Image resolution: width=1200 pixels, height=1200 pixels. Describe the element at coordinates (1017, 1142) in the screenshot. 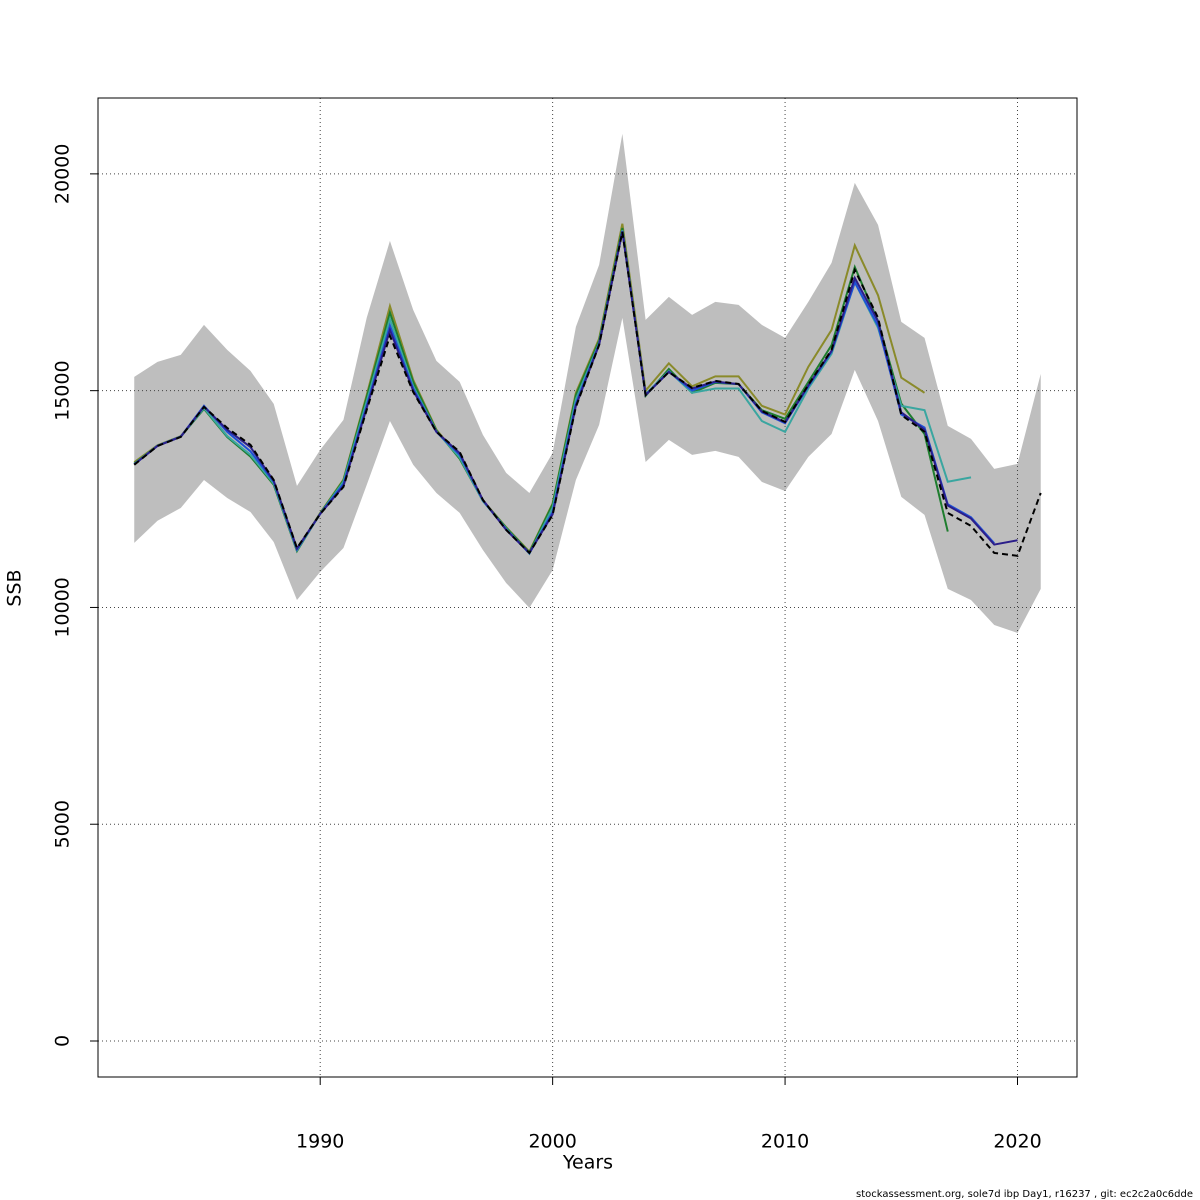

I see `x-tick-label: 2020` at that location.